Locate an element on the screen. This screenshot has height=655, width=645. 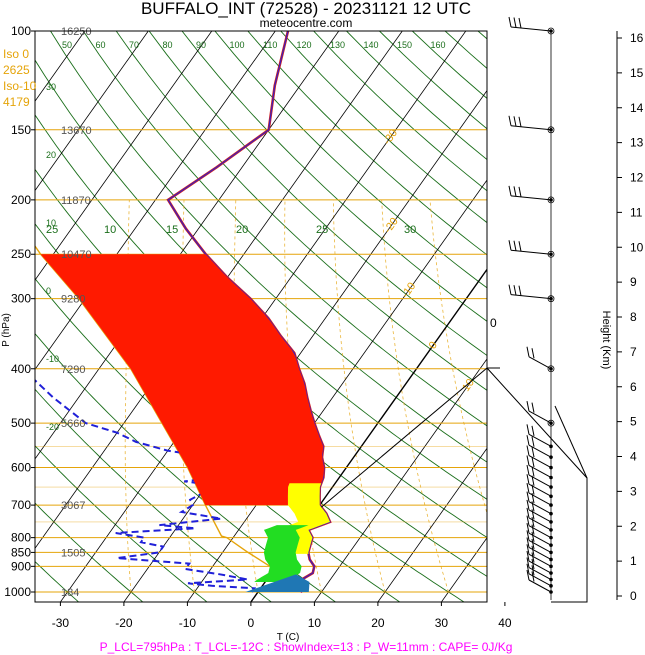
moist-adiabat-line is located at coordinates (359, 396).